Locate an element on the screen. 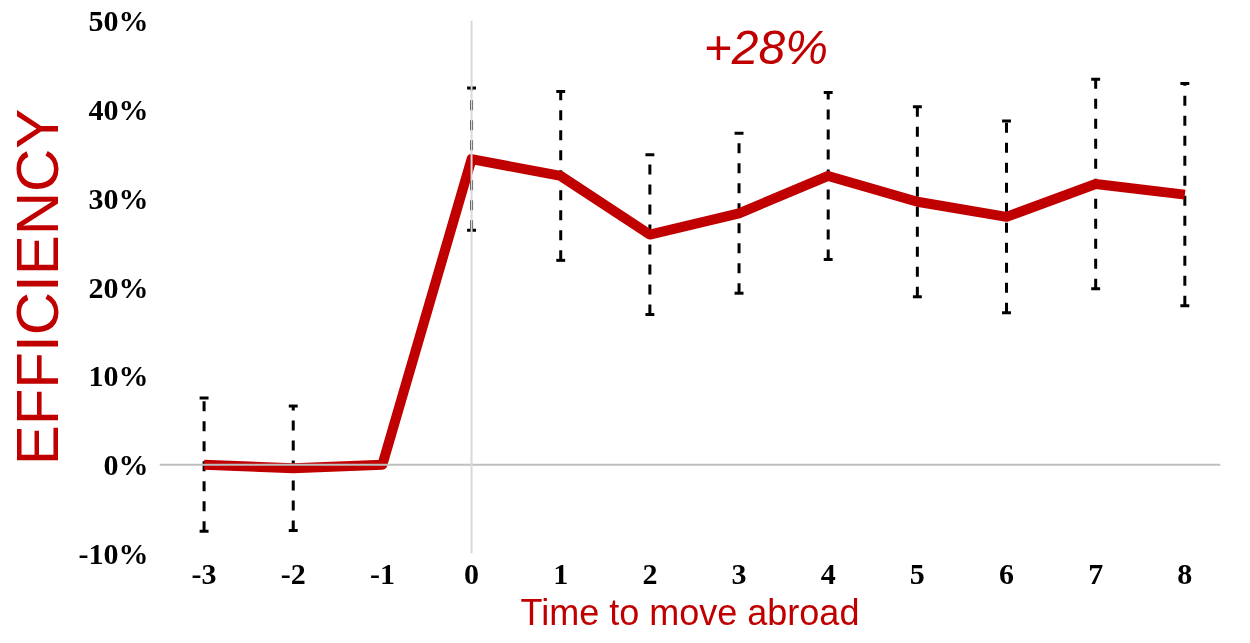  x-tick-label: 2 is located at coordinates (650, 573).